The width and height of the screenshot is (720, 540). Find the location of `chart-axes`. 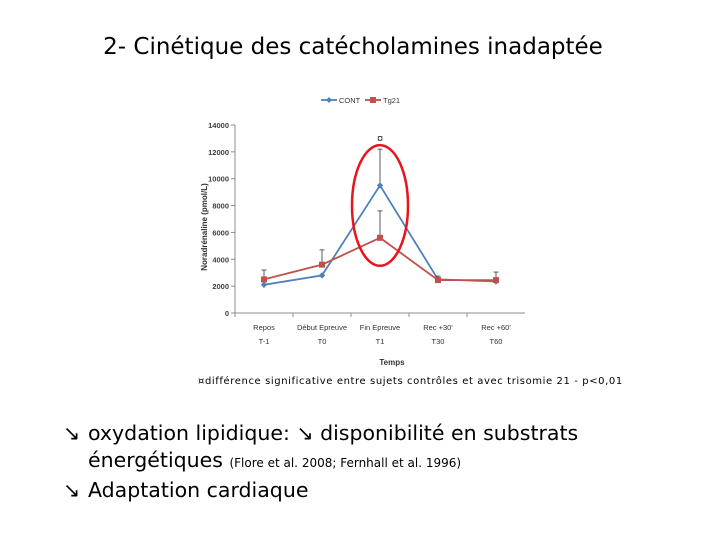

chart-axes is located at coordinates (378, 220).